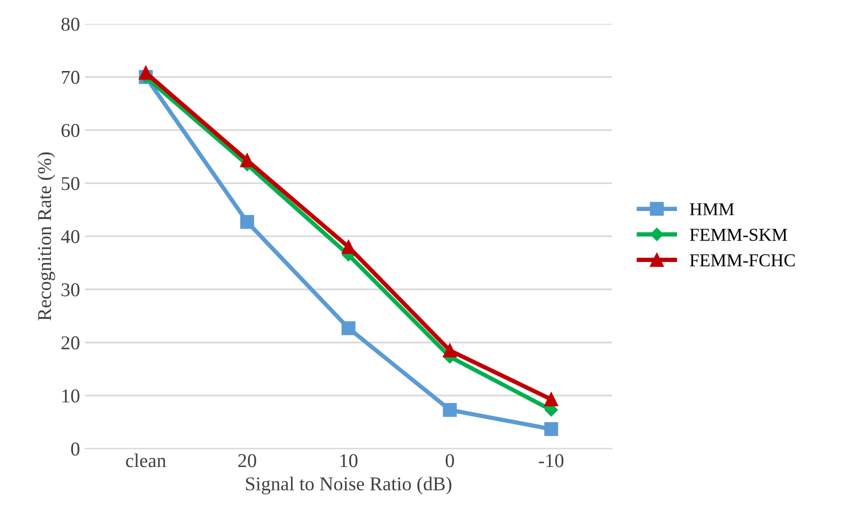 Image resolution: width=850 pixels, height=531 pixels. I want to click on y-tick-label: 60, so click(71, 131).